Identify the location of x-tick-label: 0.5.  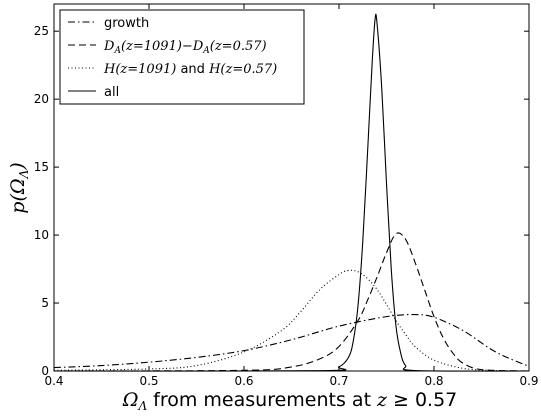
(148, 381).